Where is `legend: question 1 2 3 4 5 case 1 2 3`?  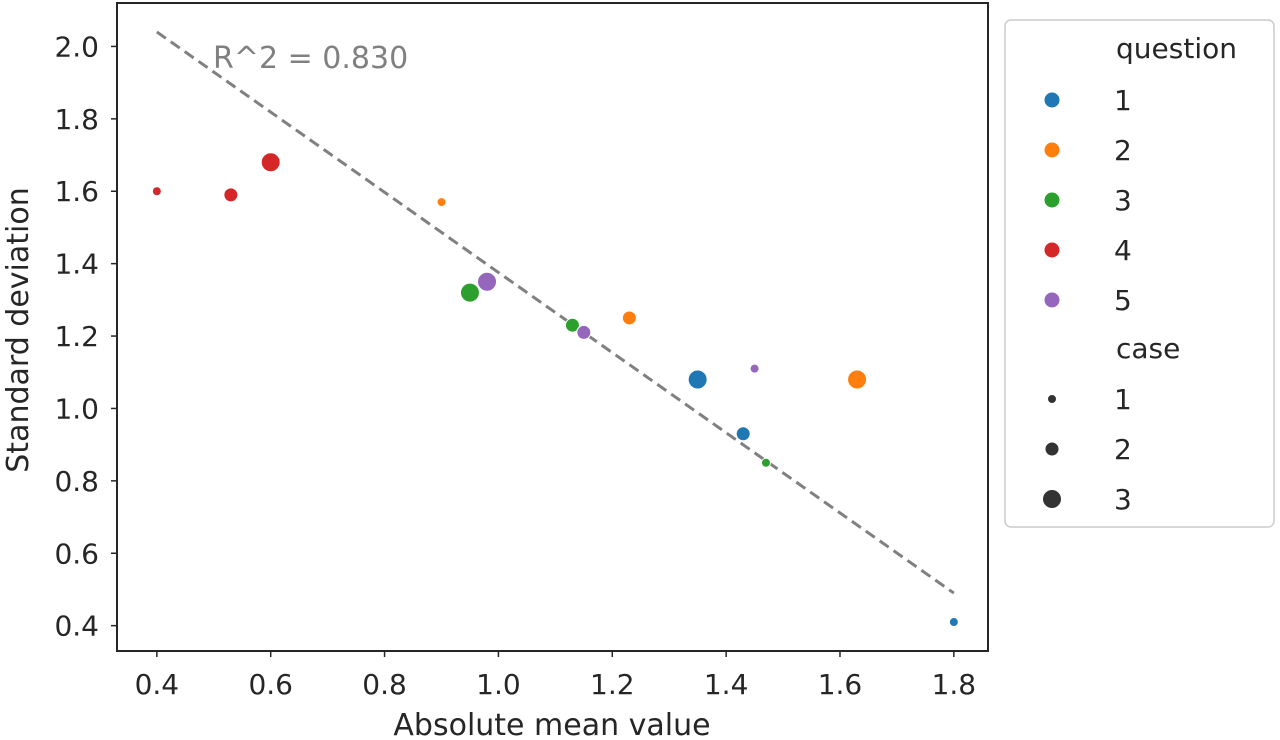 legend: question 1 2 3 4 5 case 1 2 3 is located at coordinates (1139, 273).